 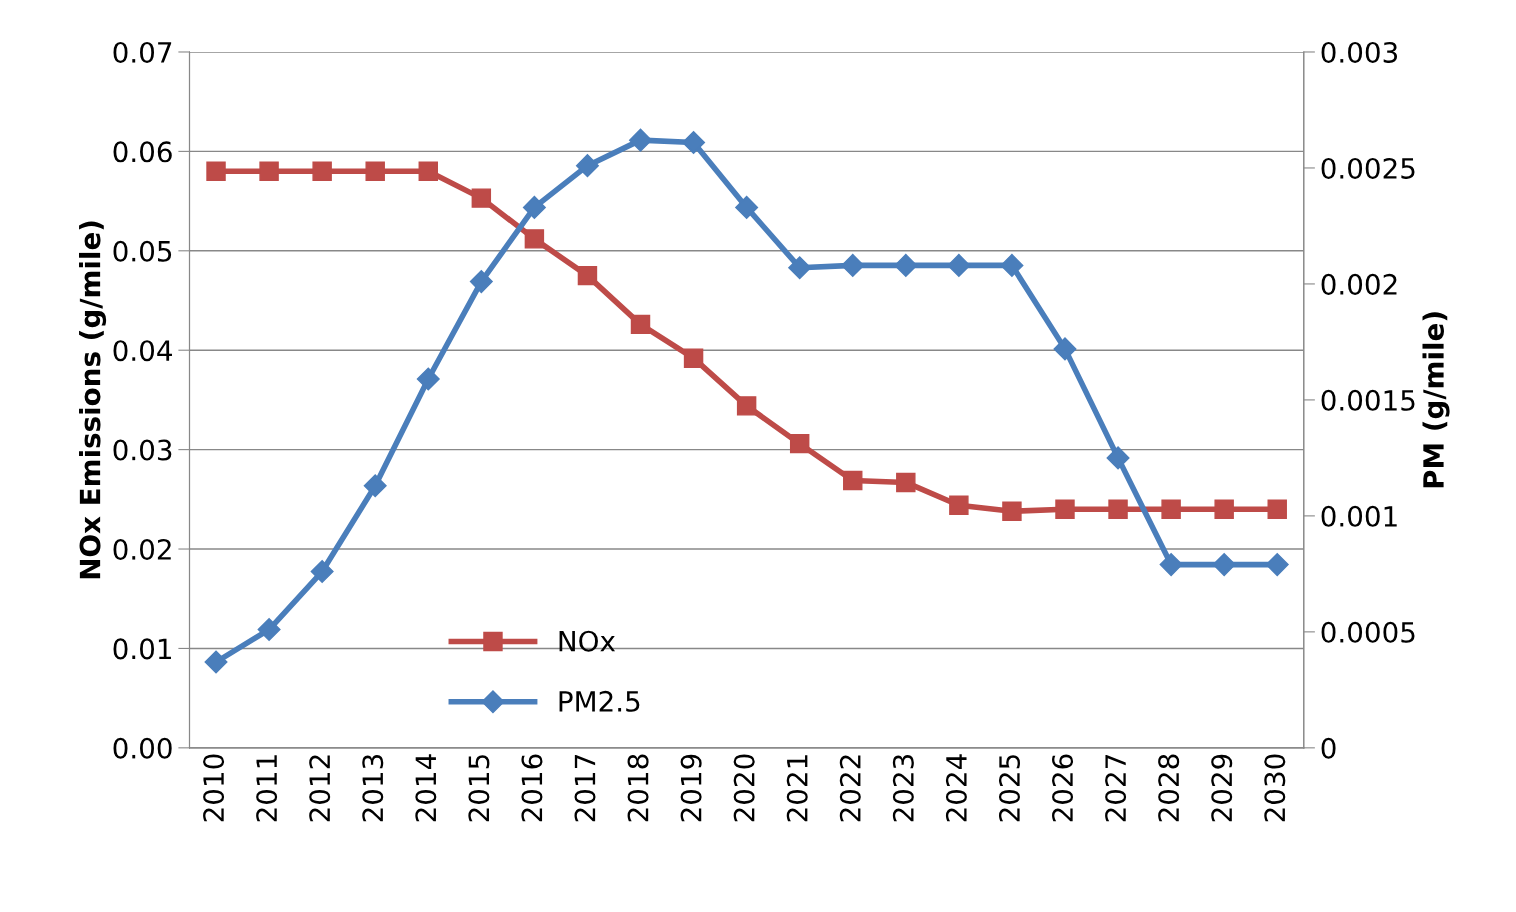 I want to click on legend-label: NOx, so click(x=587, y=641).